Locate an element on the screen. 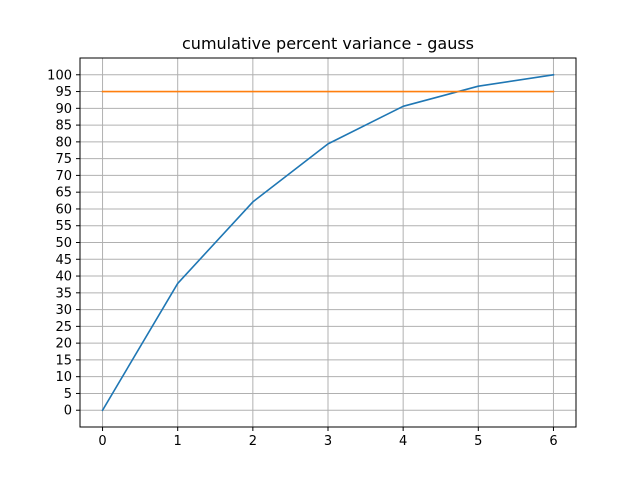 Image resolution: width=640 pixels, height=480 pixels. y-tick-label: 100 is located at coordinates (59, 75).